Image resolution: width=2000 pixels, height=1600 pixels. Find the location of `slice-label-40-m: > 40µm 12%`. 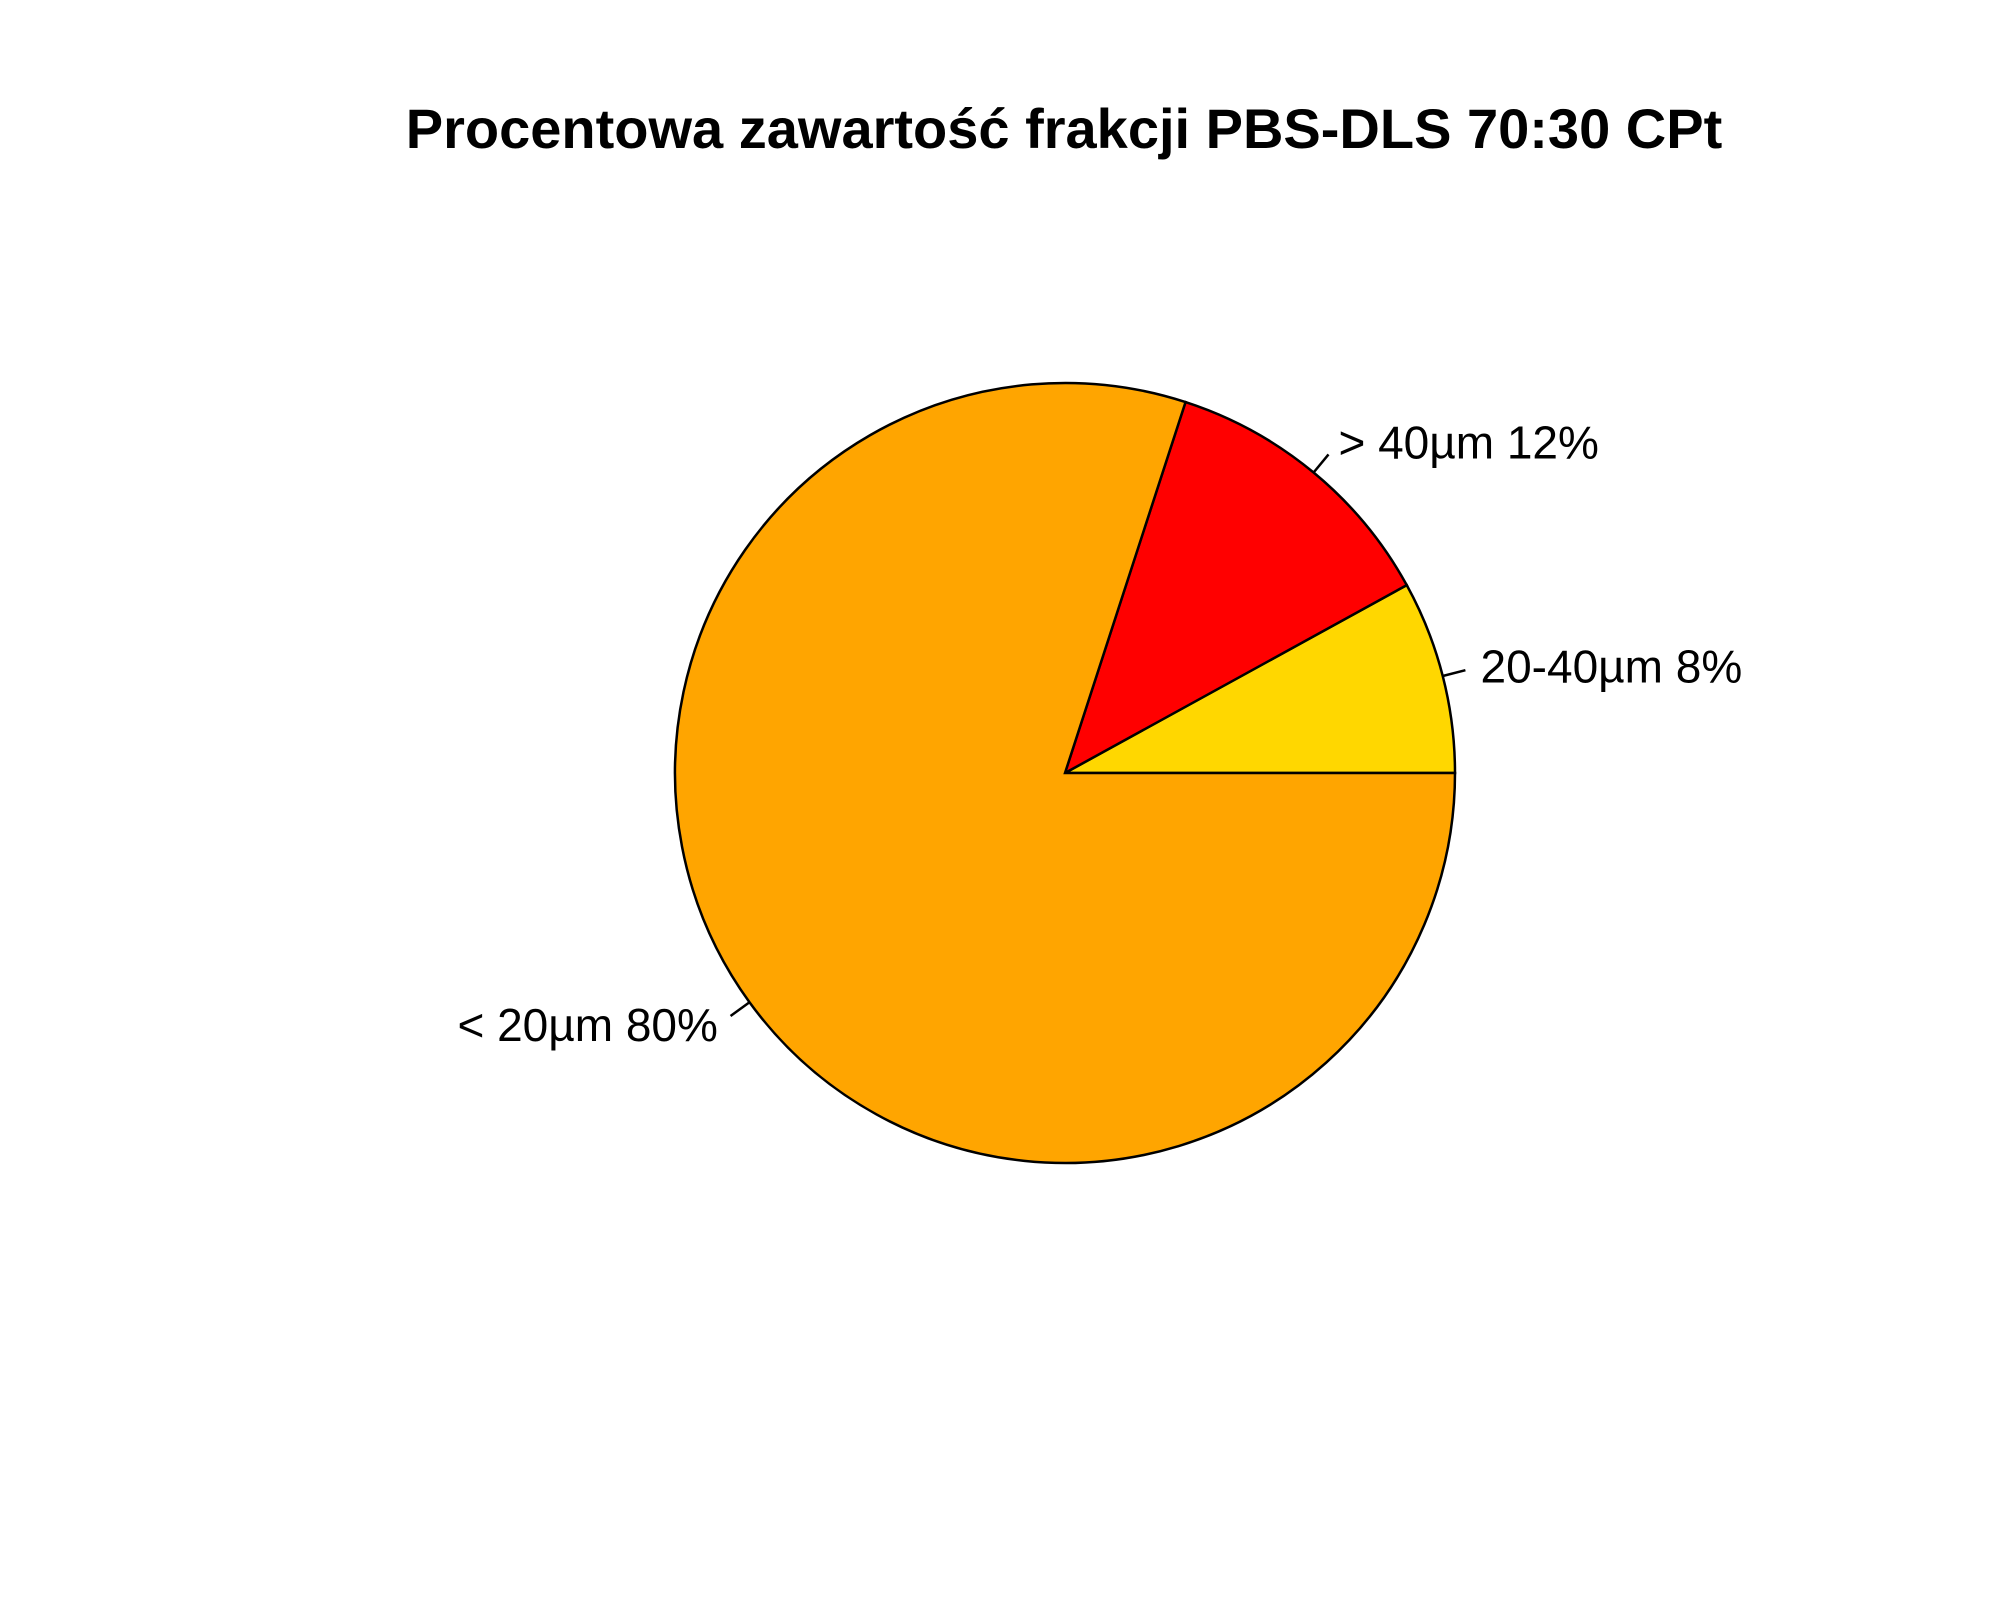

slice-label-40-m: > 40µm 12% is located at coordinates (1468, 442).